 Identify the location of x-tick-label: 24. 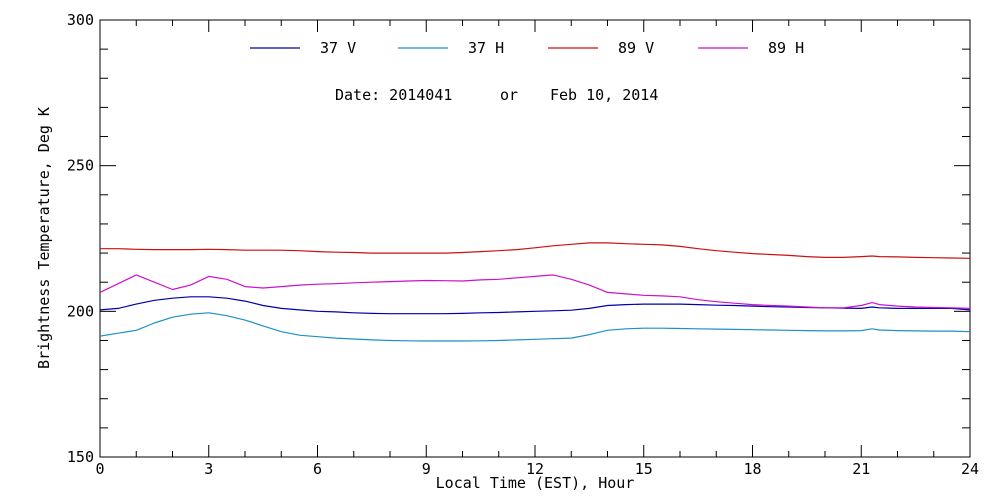
(970, 469).